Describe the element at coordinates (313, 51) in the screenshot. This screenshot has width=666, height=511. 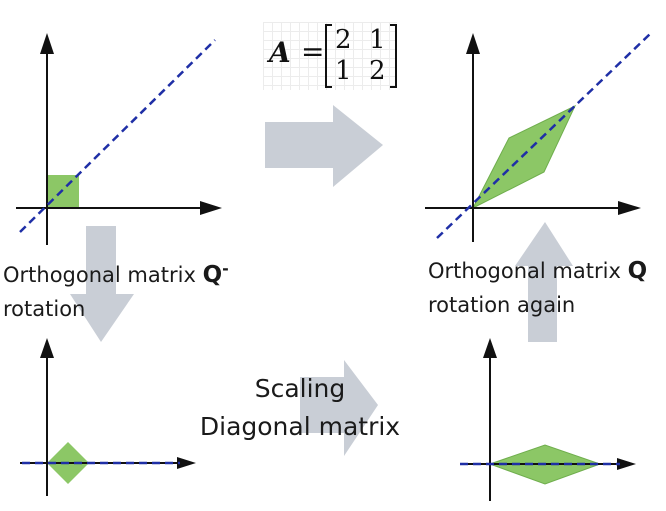
I see `equals-sign: =` at that location.